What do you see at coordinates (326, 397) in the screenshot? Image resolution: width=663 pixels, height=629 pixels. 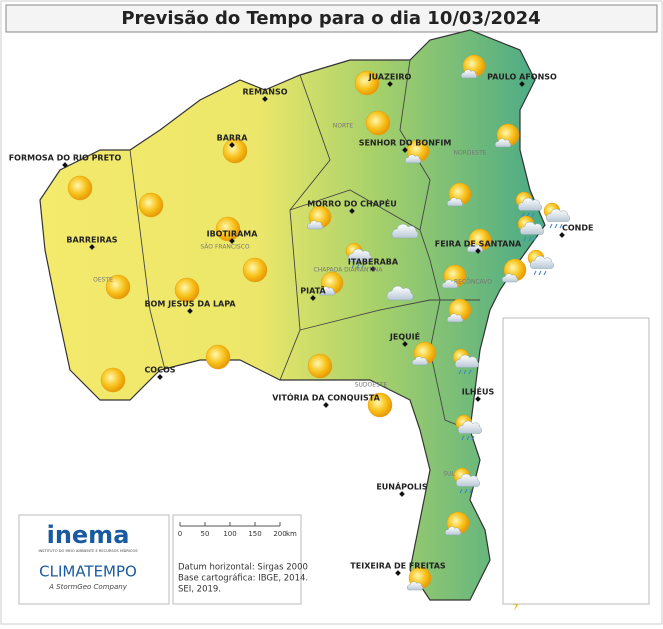 I see `city-label: VITÓRIA DA CONQUISTA` at bounding box center [326, 397].